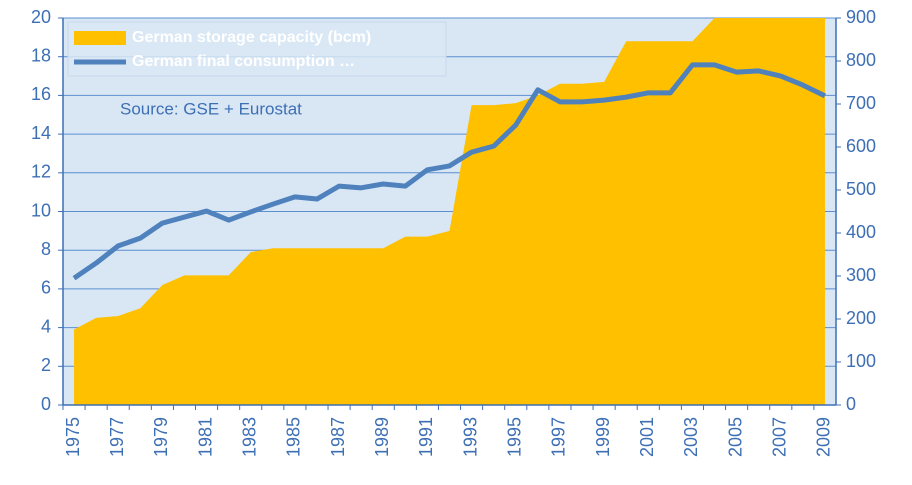 The width and height of the screenshot is (912, 485). Describe the element at coordinates (382, 437) in the screenshot. I see `x-tick-label: 1989` at that location.